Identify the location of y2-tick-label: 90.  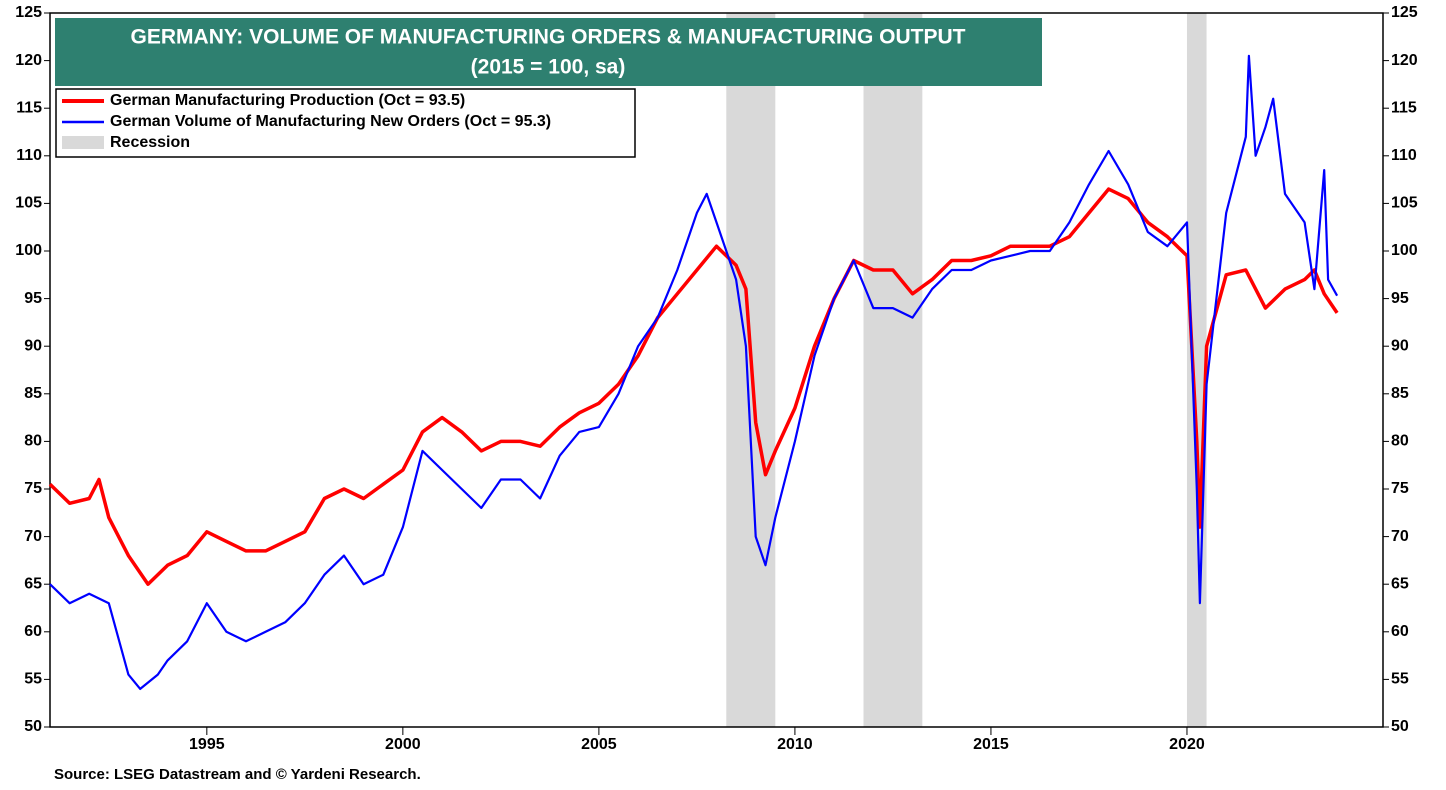
(1400, 345).